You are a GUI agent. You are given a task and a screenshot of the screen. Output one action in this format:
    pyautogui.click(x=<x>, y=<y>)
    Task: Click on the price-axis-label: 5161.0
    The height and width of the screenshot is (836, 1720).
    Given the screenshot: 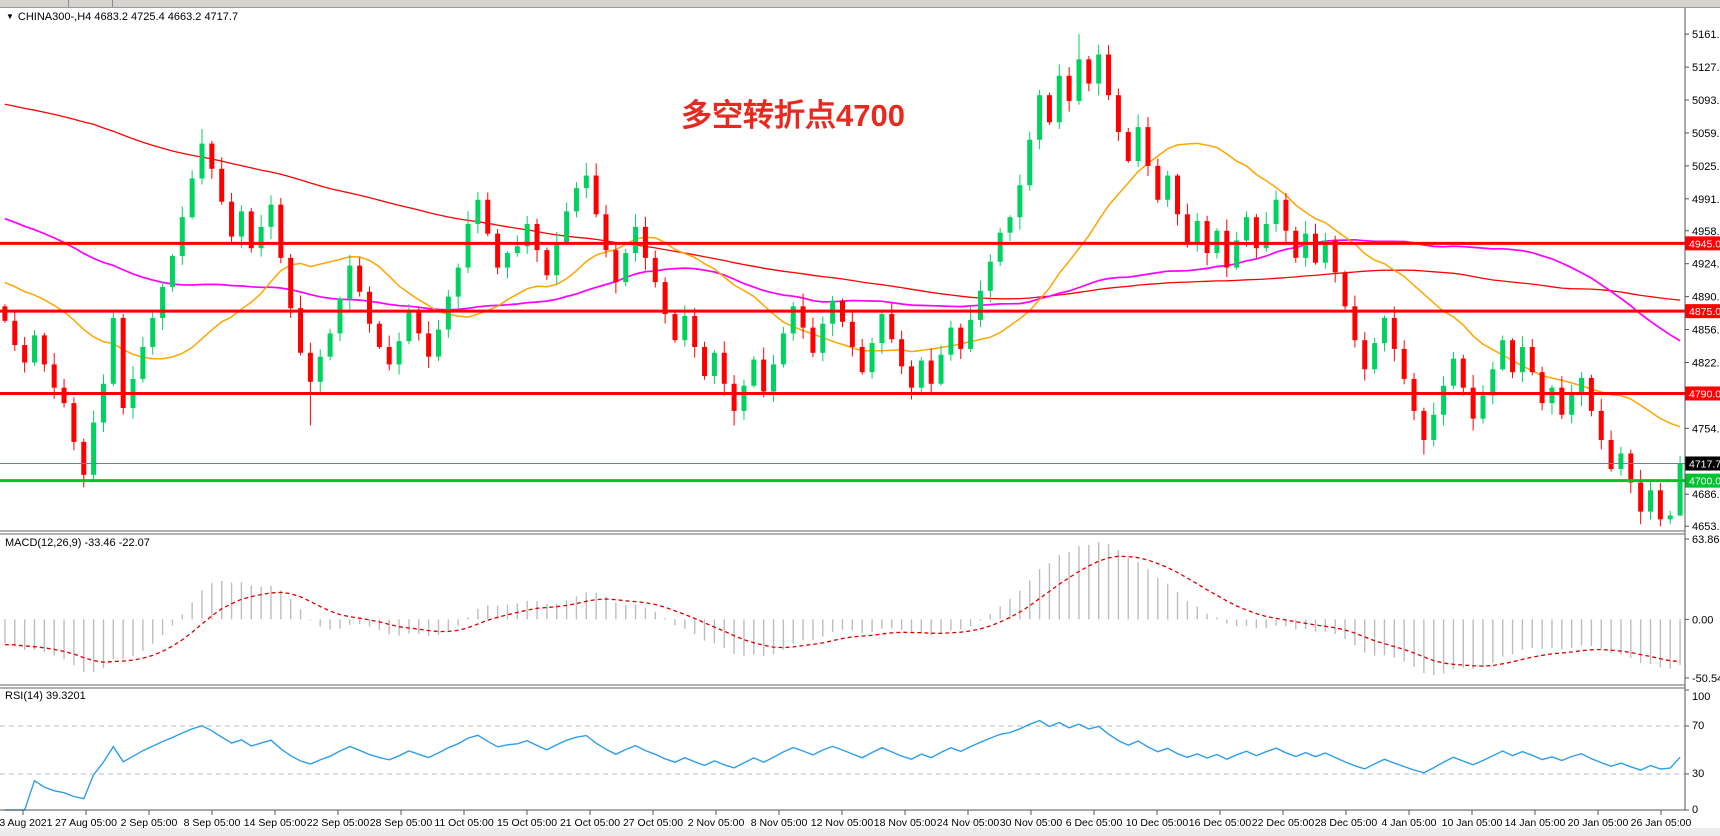 What is the action you would take?
    pyautogui.click(x=1706, y=35)
    